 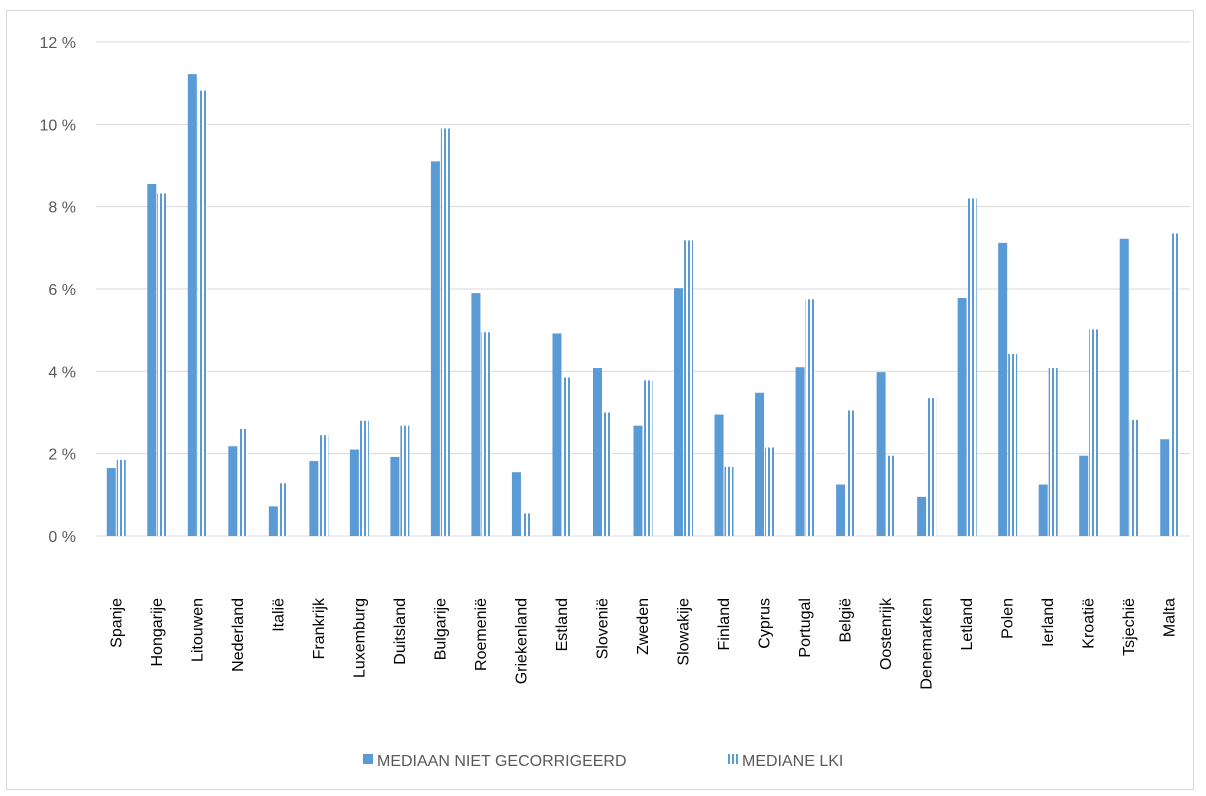 What do you see at coordinates (197, 630) in the screenshot?
I see `x-tick-label: Litouwen` at bounding box center [197, 630].